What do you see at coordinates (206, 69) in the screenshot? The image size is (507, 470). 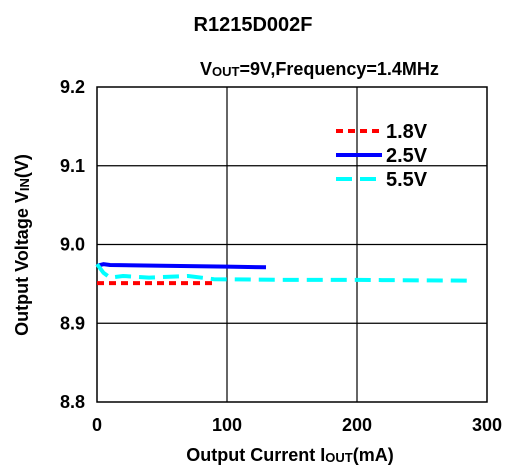 I see `subtitle-v: V` at bounding box center [206, 69].